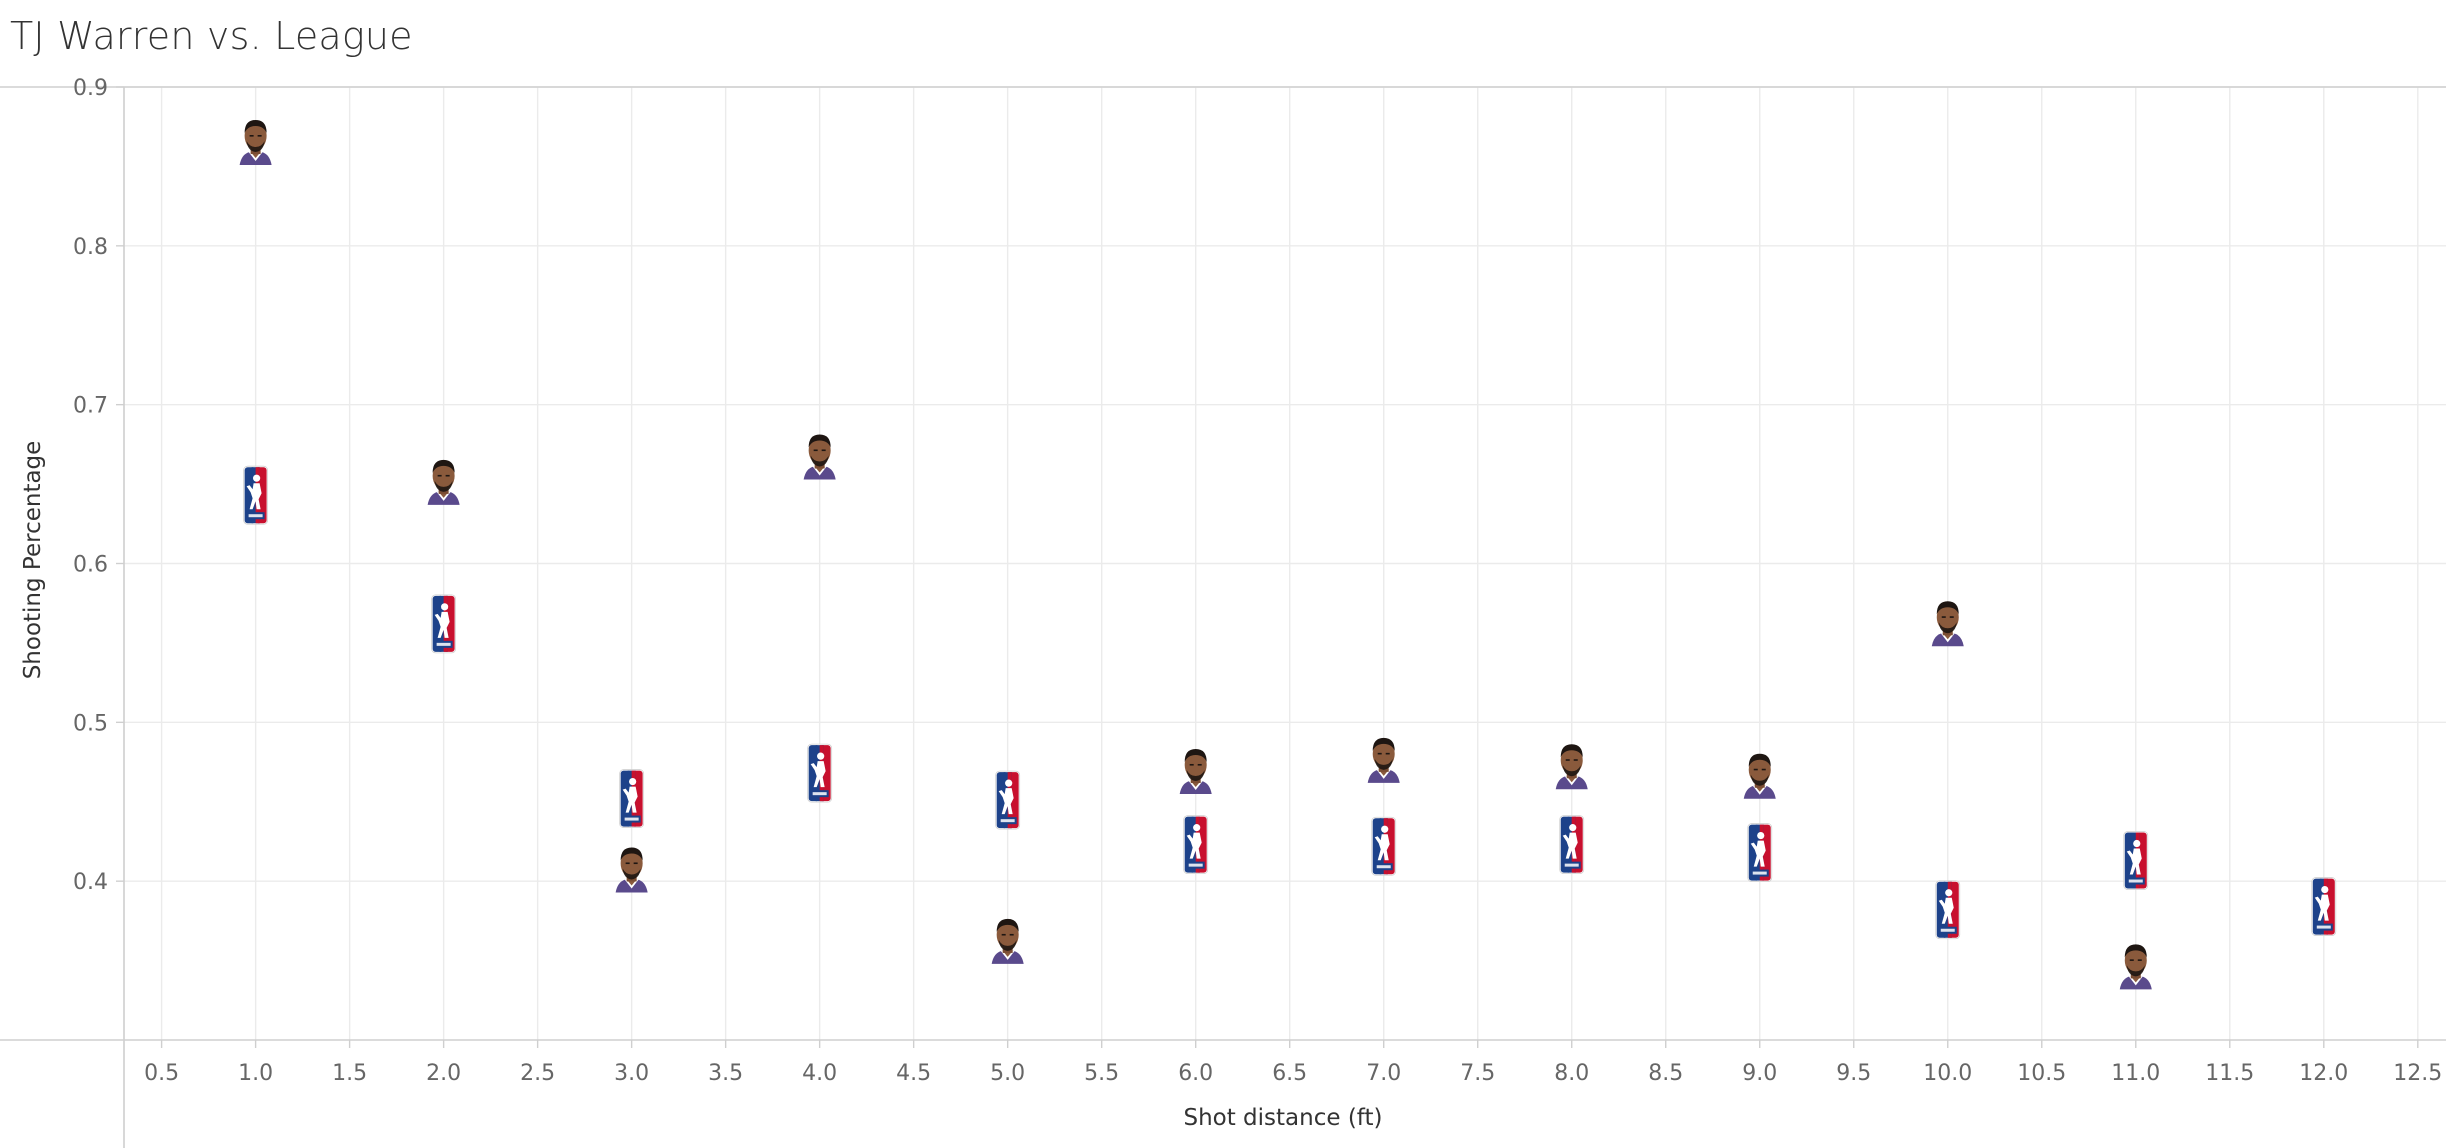 This screenshot has width=2446, height=1148. What do you see at coordinates (255, 1073) in the screenshot?
I see `x-tick-label: 1.0` at bounding box center [255, 1073].